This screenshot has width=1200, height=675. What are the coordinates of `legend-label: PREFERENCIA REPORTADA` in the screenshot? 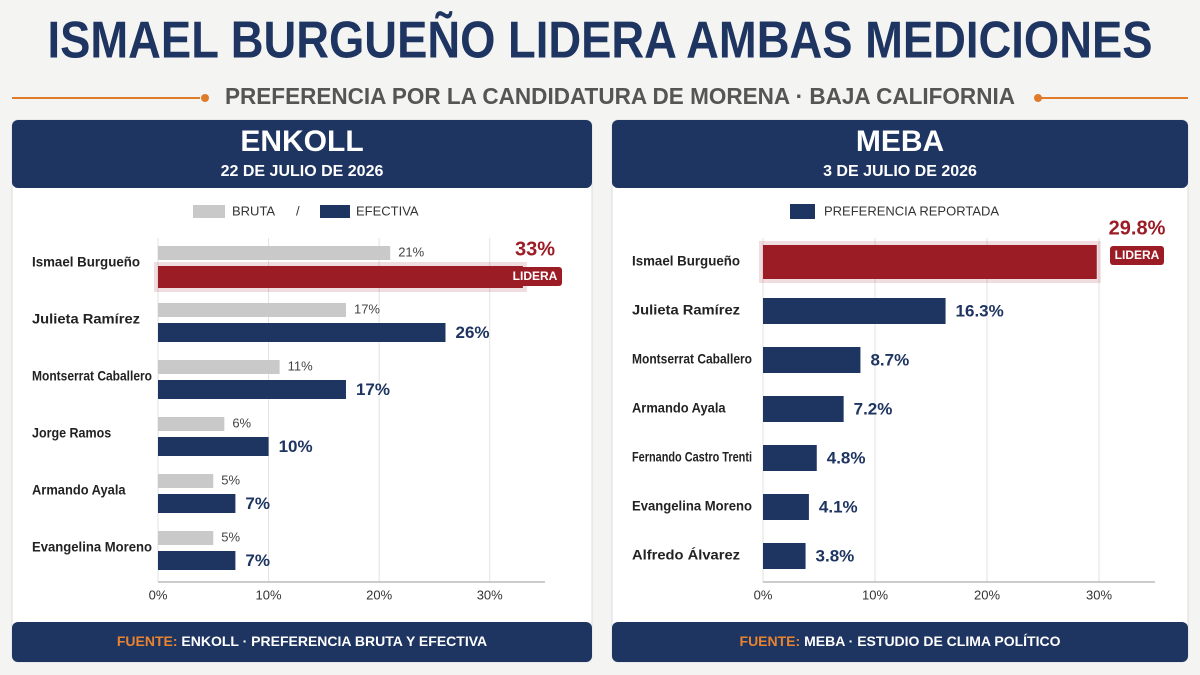 It's located at (911, 210).